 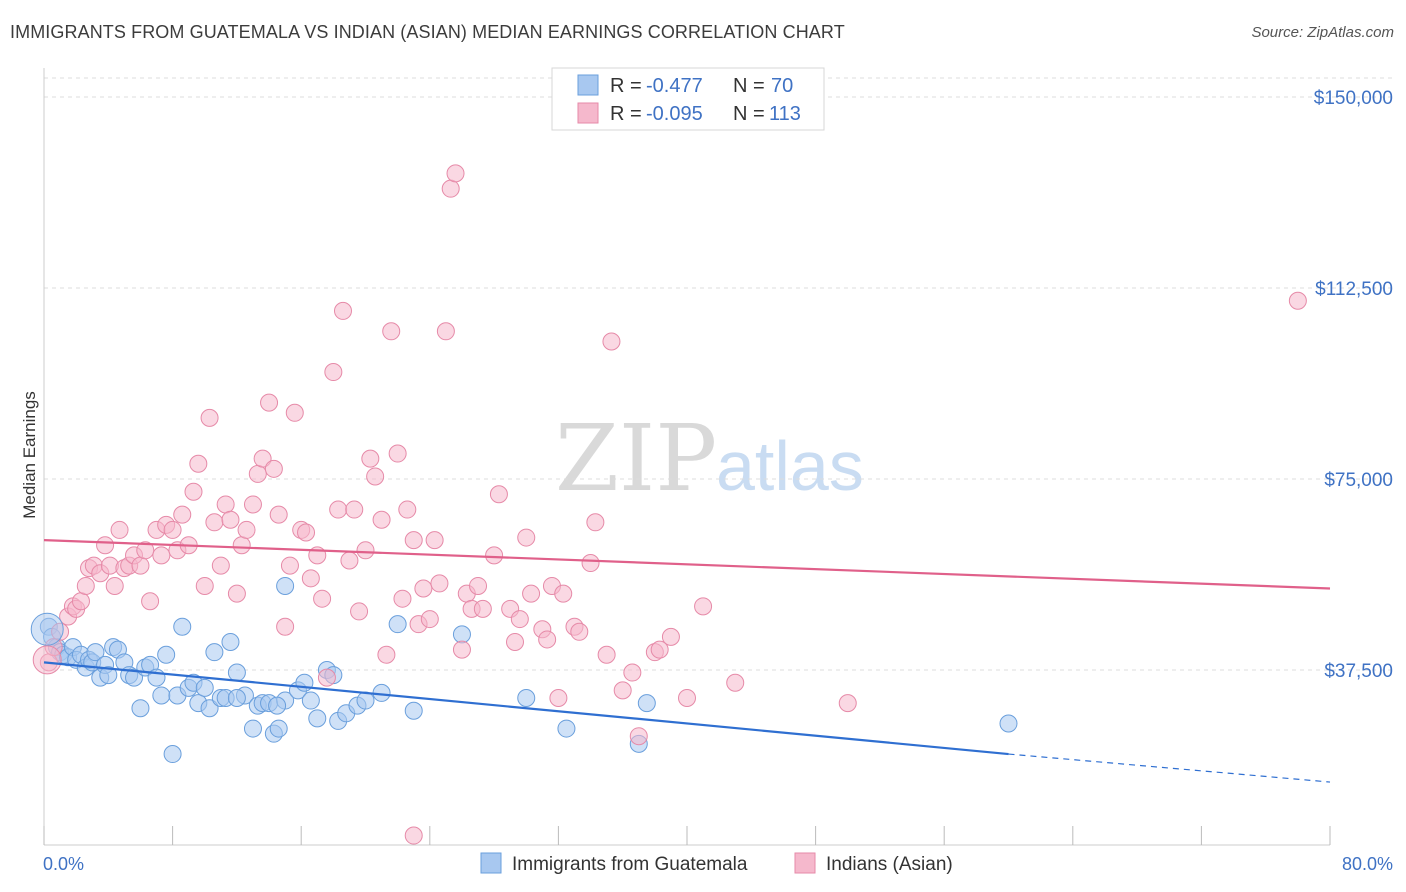 What do you see at coordinates (688, 99) in the screenshot?
I see `legend-top: R = -0.477 N = 70 R = -0.095 N = 113` at bounding box center [688, 99].